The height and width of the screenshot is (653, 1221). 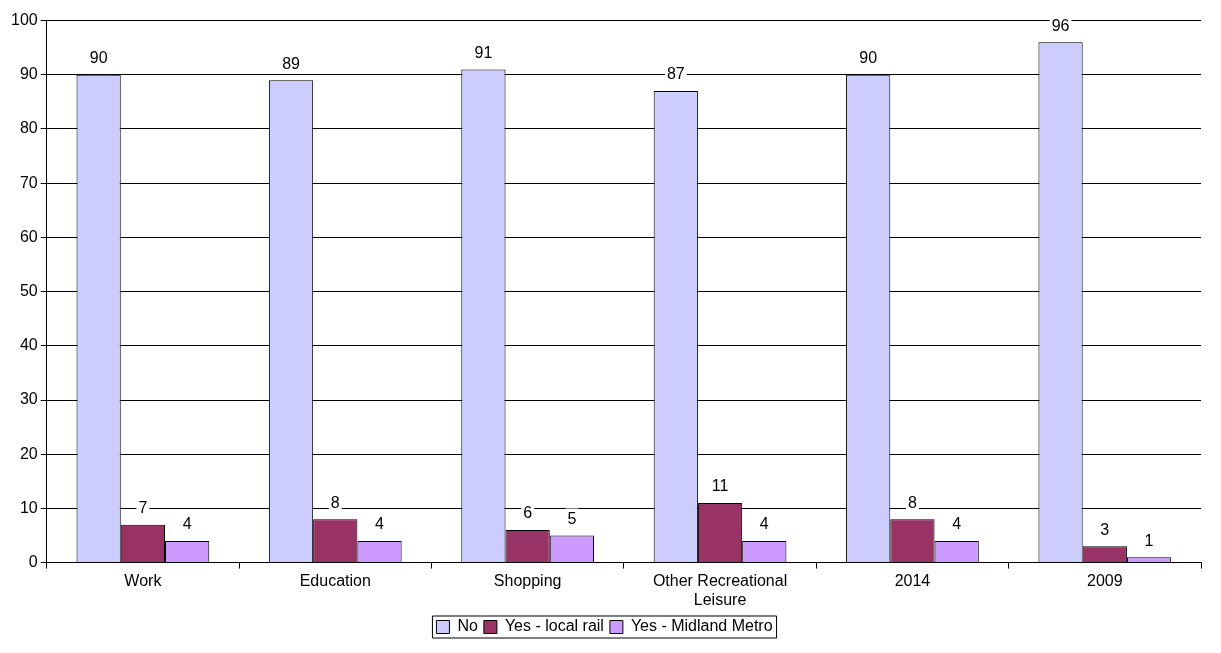 I want to click on y-tick-label: 80, so click(x=28, y=128).